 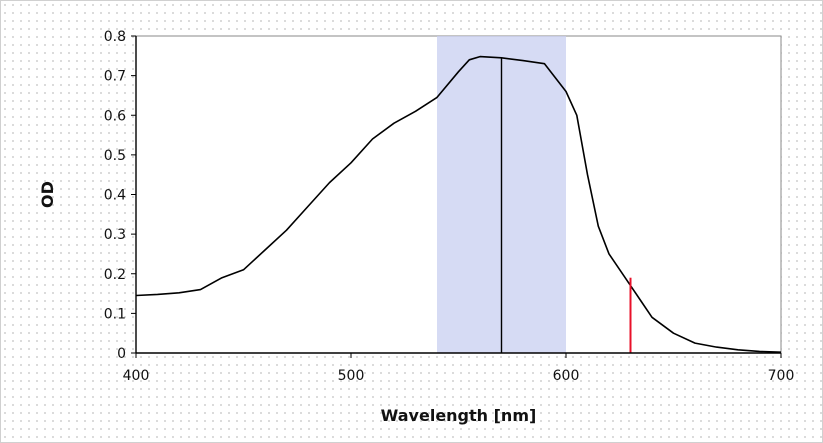 What do you see at coordinates (351, 376) in the screenshot?
I see `x-tick-label: 500` at bounding box center [351, 376].